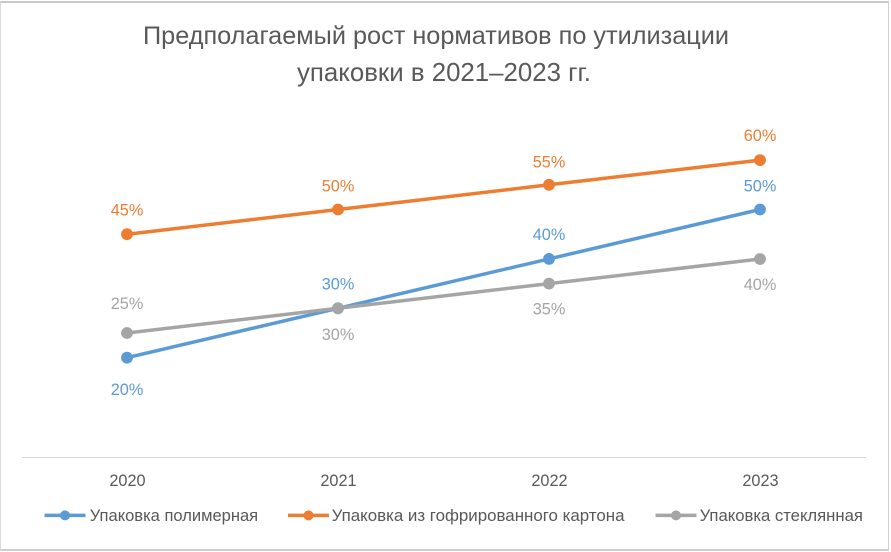  I want to click on svg-text: 20%, so click(127, 390).